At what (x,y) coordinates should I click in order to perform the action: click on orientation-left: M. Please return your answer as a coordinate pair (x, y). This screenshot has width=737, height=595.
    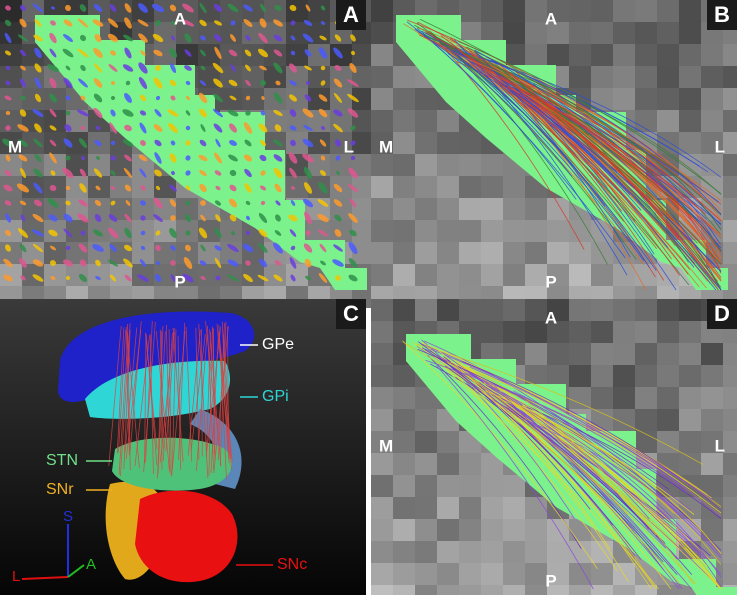
    Looking at the image, I should click on (15, 146).